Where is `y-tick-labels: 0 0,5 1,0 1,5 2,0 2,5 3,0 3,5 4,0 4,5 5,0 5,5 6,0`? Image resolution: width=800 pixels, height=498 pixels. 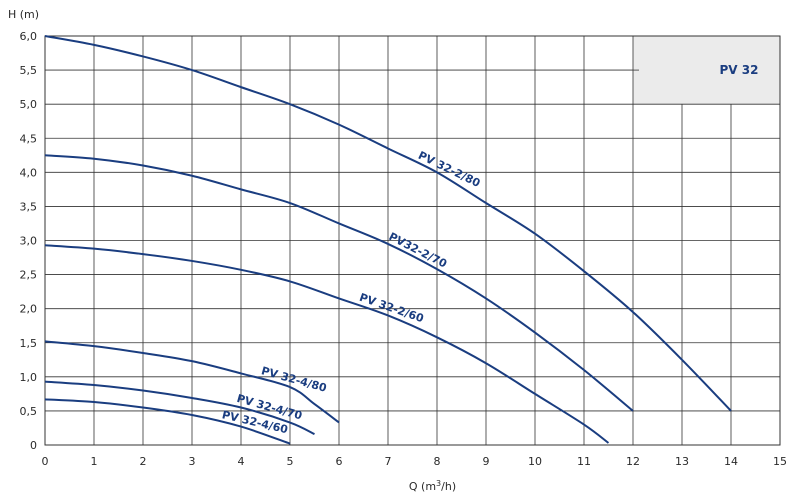 y-tick-labels: 0 0,5 1,0 1,5 2,0 2,5 3,0 3,5 4,0 4,5 5,0 5,5 6,0 is located at coordinates (29, 241).